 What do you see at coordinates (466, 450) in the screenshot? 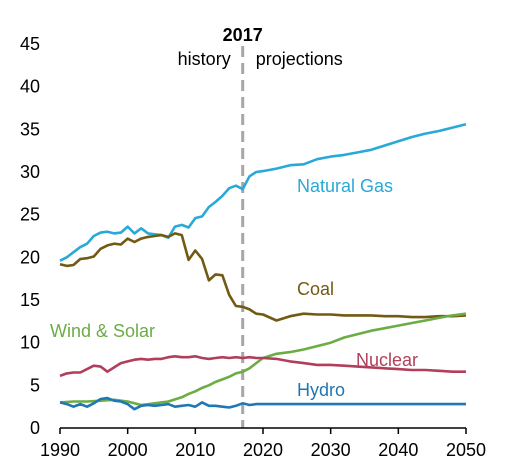
I see `x-tick-label: 2050` at bounding box center [466, 450].